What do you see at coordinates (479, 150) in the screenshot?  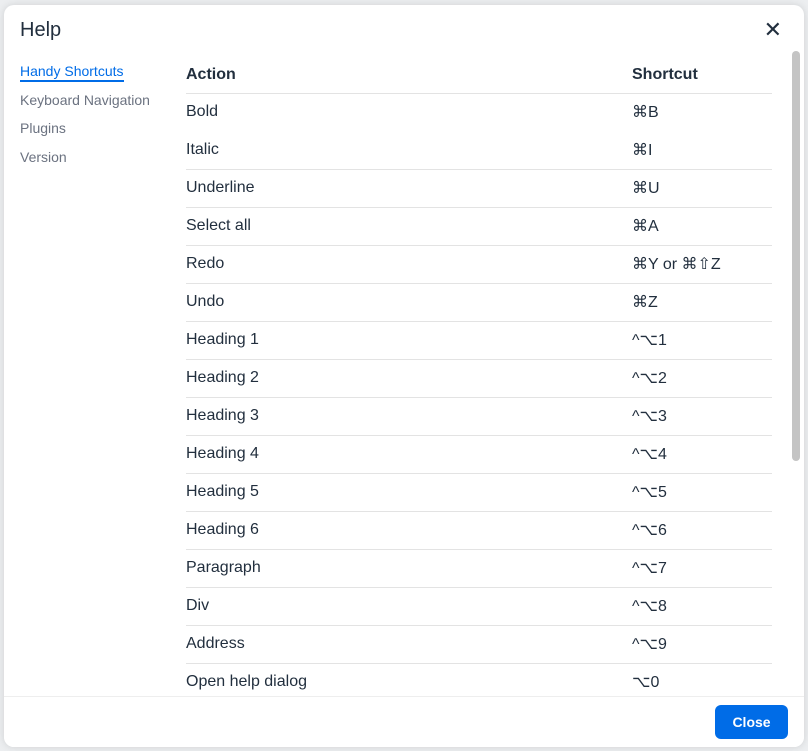 I see `table-row: Italic ⌘I` at bounding box center [479, 150].